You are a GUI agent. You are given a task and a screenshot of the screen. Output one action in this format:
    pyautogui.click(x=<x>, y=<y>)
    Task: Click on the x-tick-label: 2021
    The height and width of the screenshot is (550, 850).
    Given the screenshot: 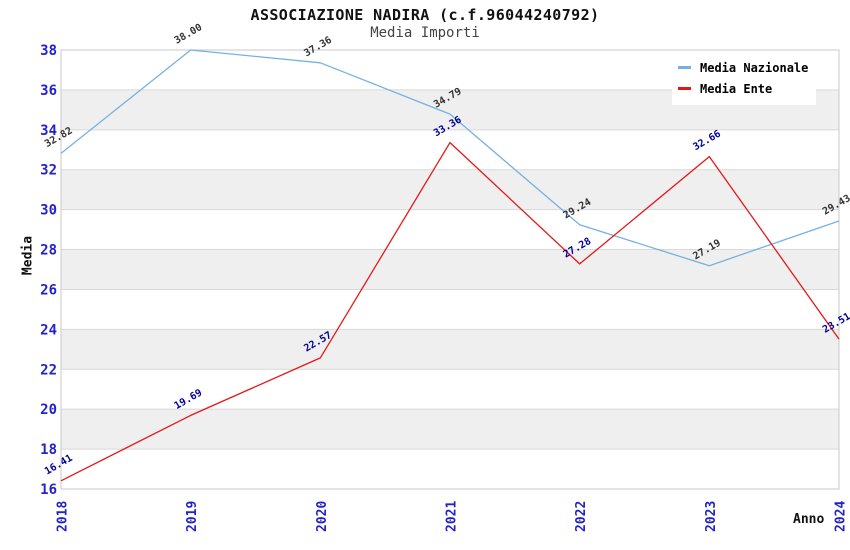 What is the action you would take?
    pyautogui.click(x=452, y=516)
    